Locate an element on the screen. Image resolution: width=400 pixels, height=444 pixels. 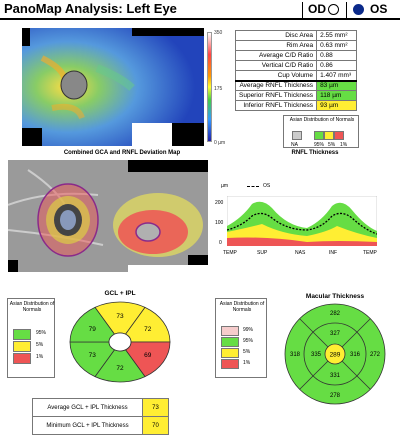
macular-center is located at coordinates (335, 354).